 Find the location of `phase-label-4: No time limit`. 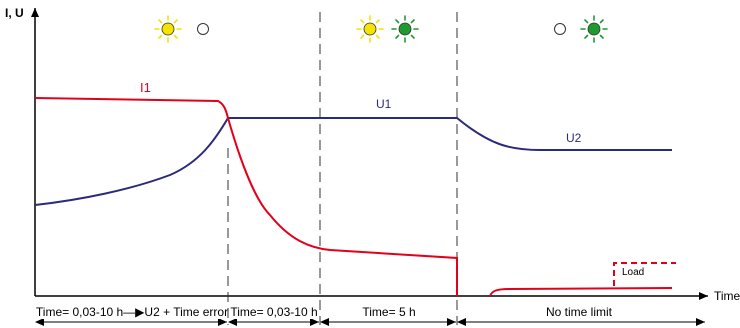

phase-label-4: No time limit is located at coordinates (579, 312).